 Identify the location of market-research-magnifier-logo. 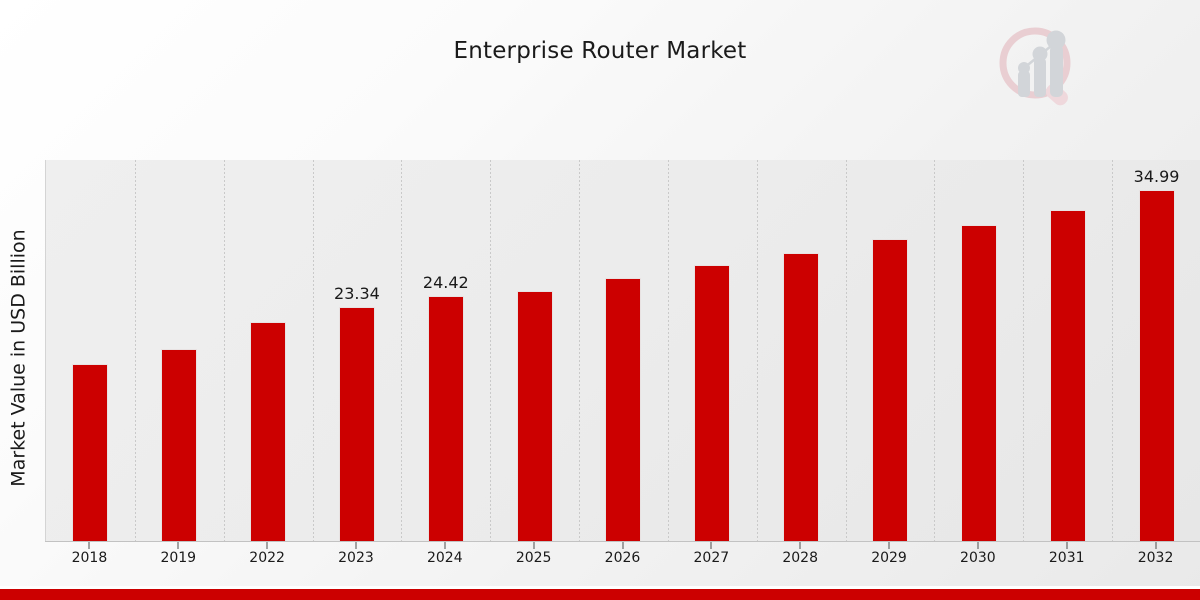
(1039, 68).